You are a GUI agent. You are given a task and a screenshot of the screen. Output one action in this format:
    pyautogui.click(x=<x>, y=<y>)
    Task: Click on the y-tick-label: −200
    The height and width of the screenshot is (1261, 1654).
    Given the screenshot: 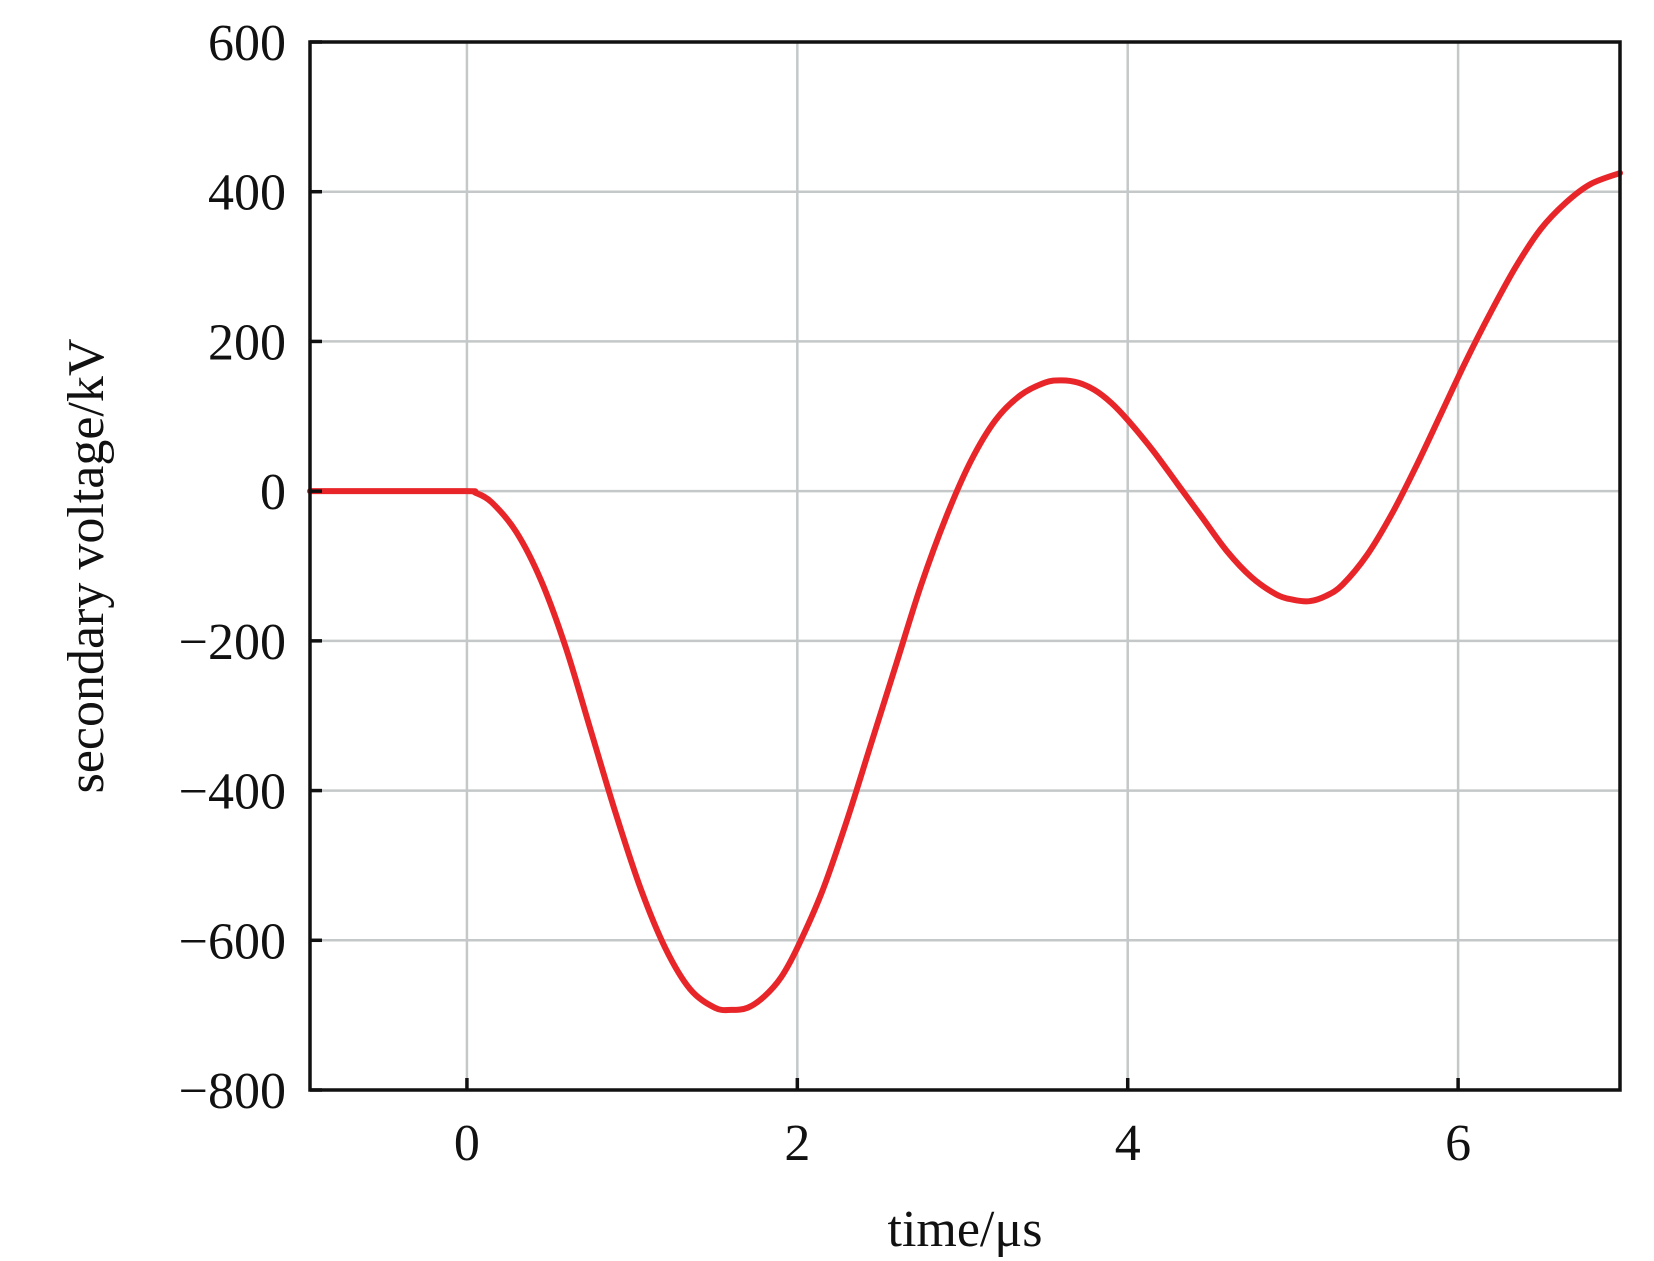 What is the action you would take?
    pyautogui.click(x=232, y=642)
    